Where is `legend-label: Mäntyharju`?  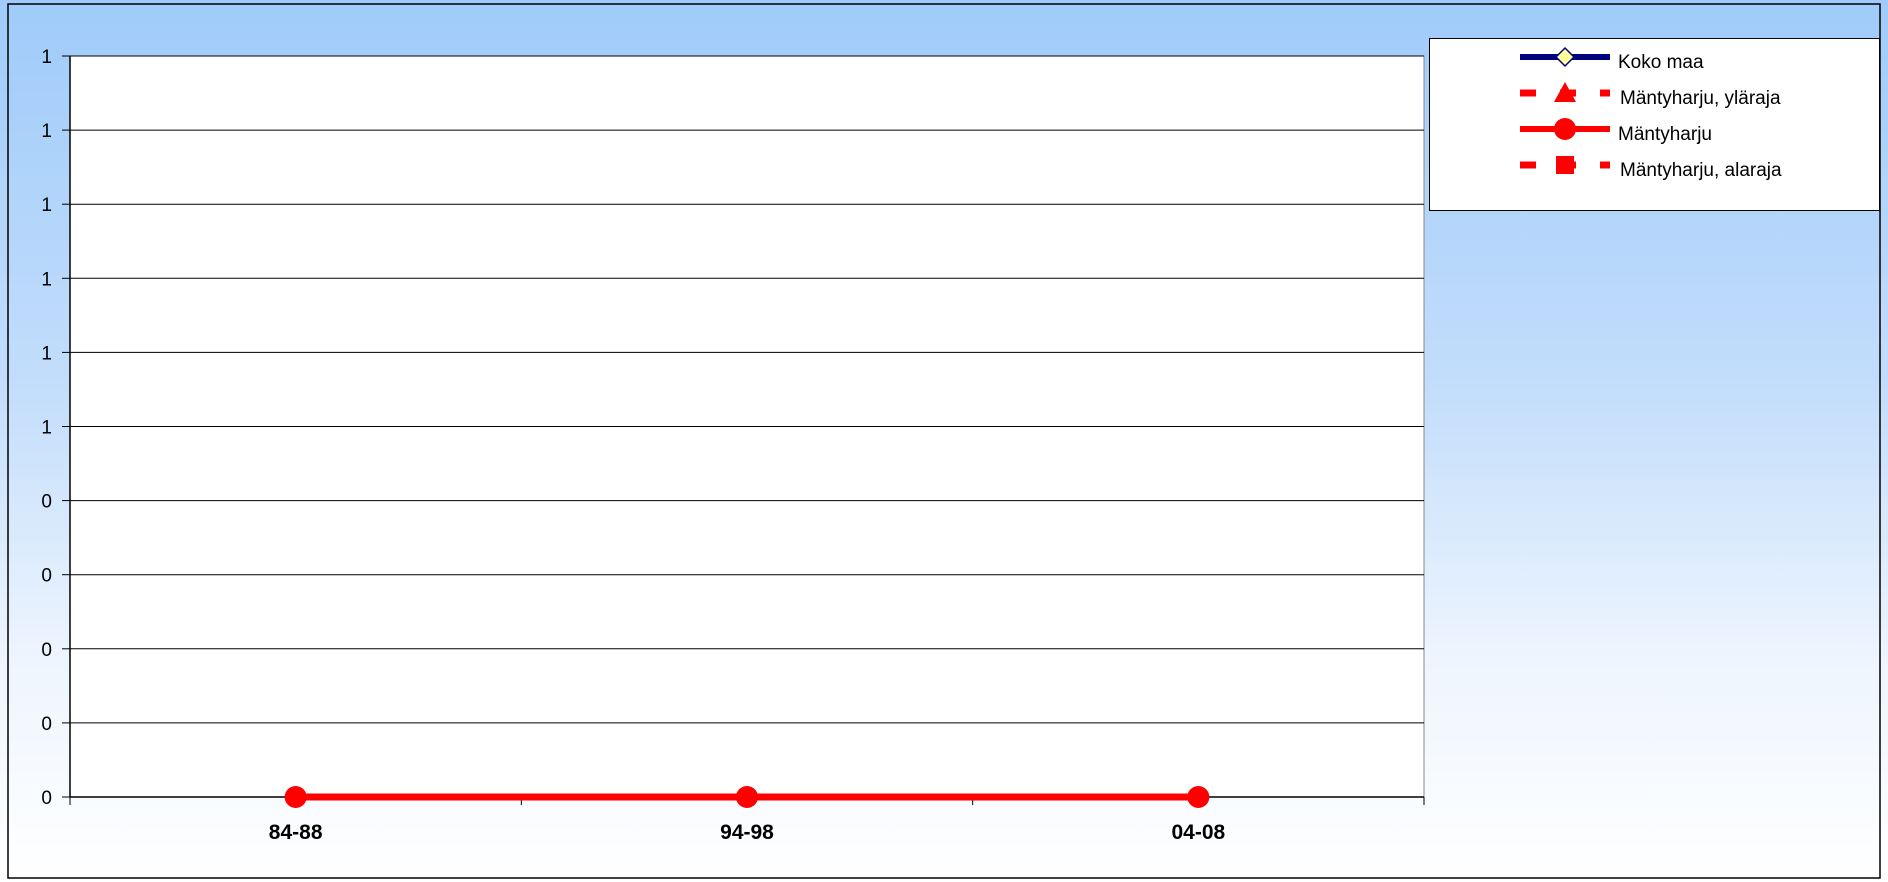
legend-label: Mäntyharju is located at coordinates (1665, 134).